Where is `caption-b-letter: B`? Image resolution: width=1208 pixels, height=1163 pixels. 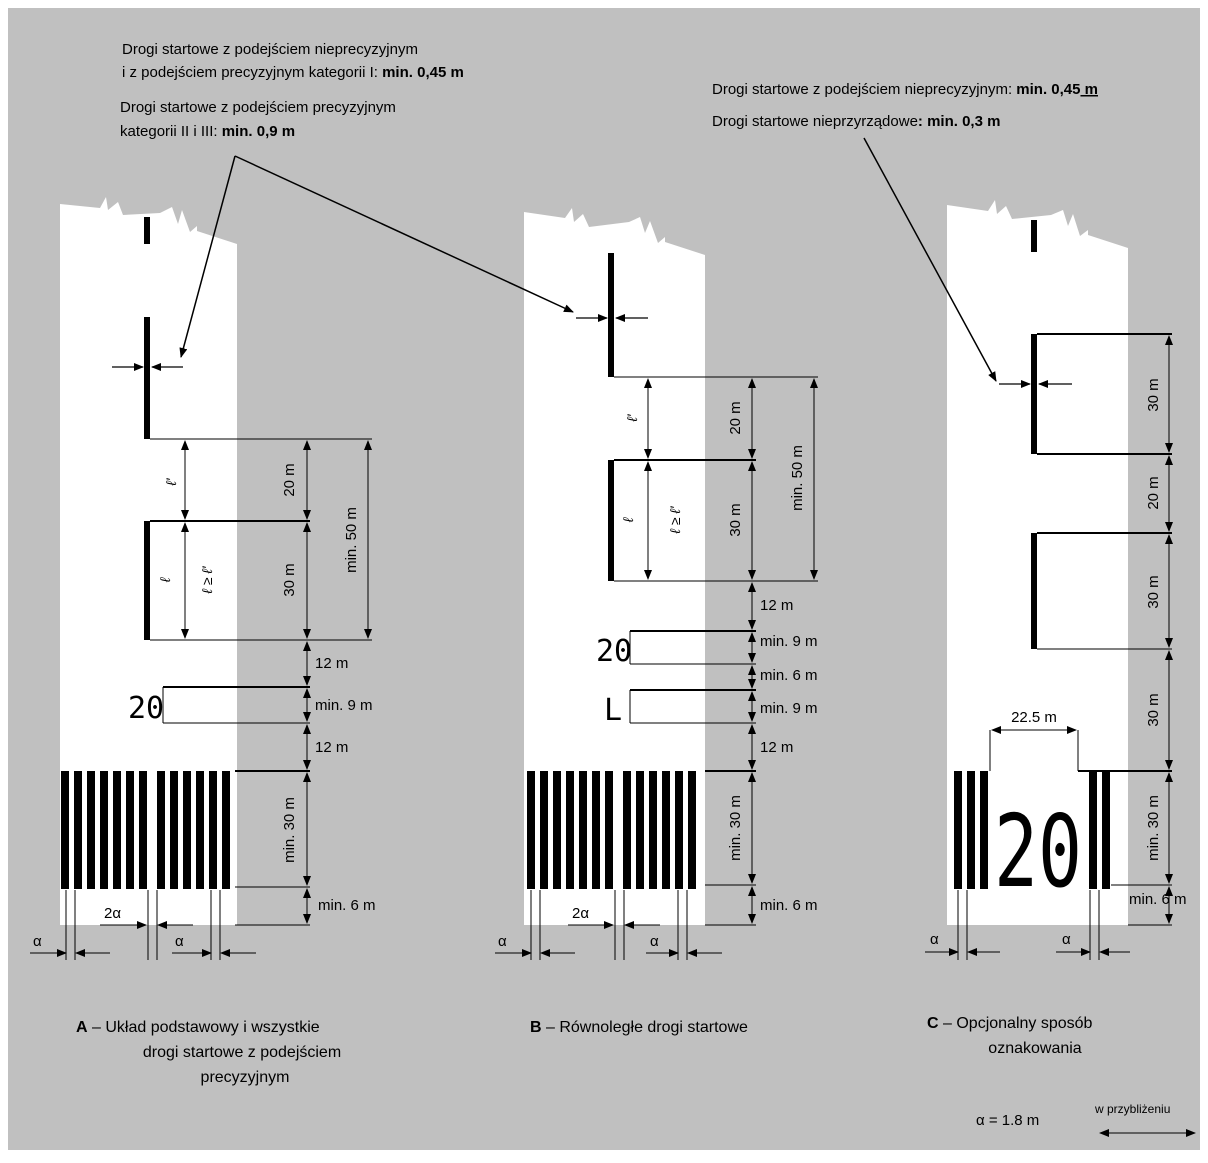 caption-b-letter: B is located at coordinates (536, 1027).